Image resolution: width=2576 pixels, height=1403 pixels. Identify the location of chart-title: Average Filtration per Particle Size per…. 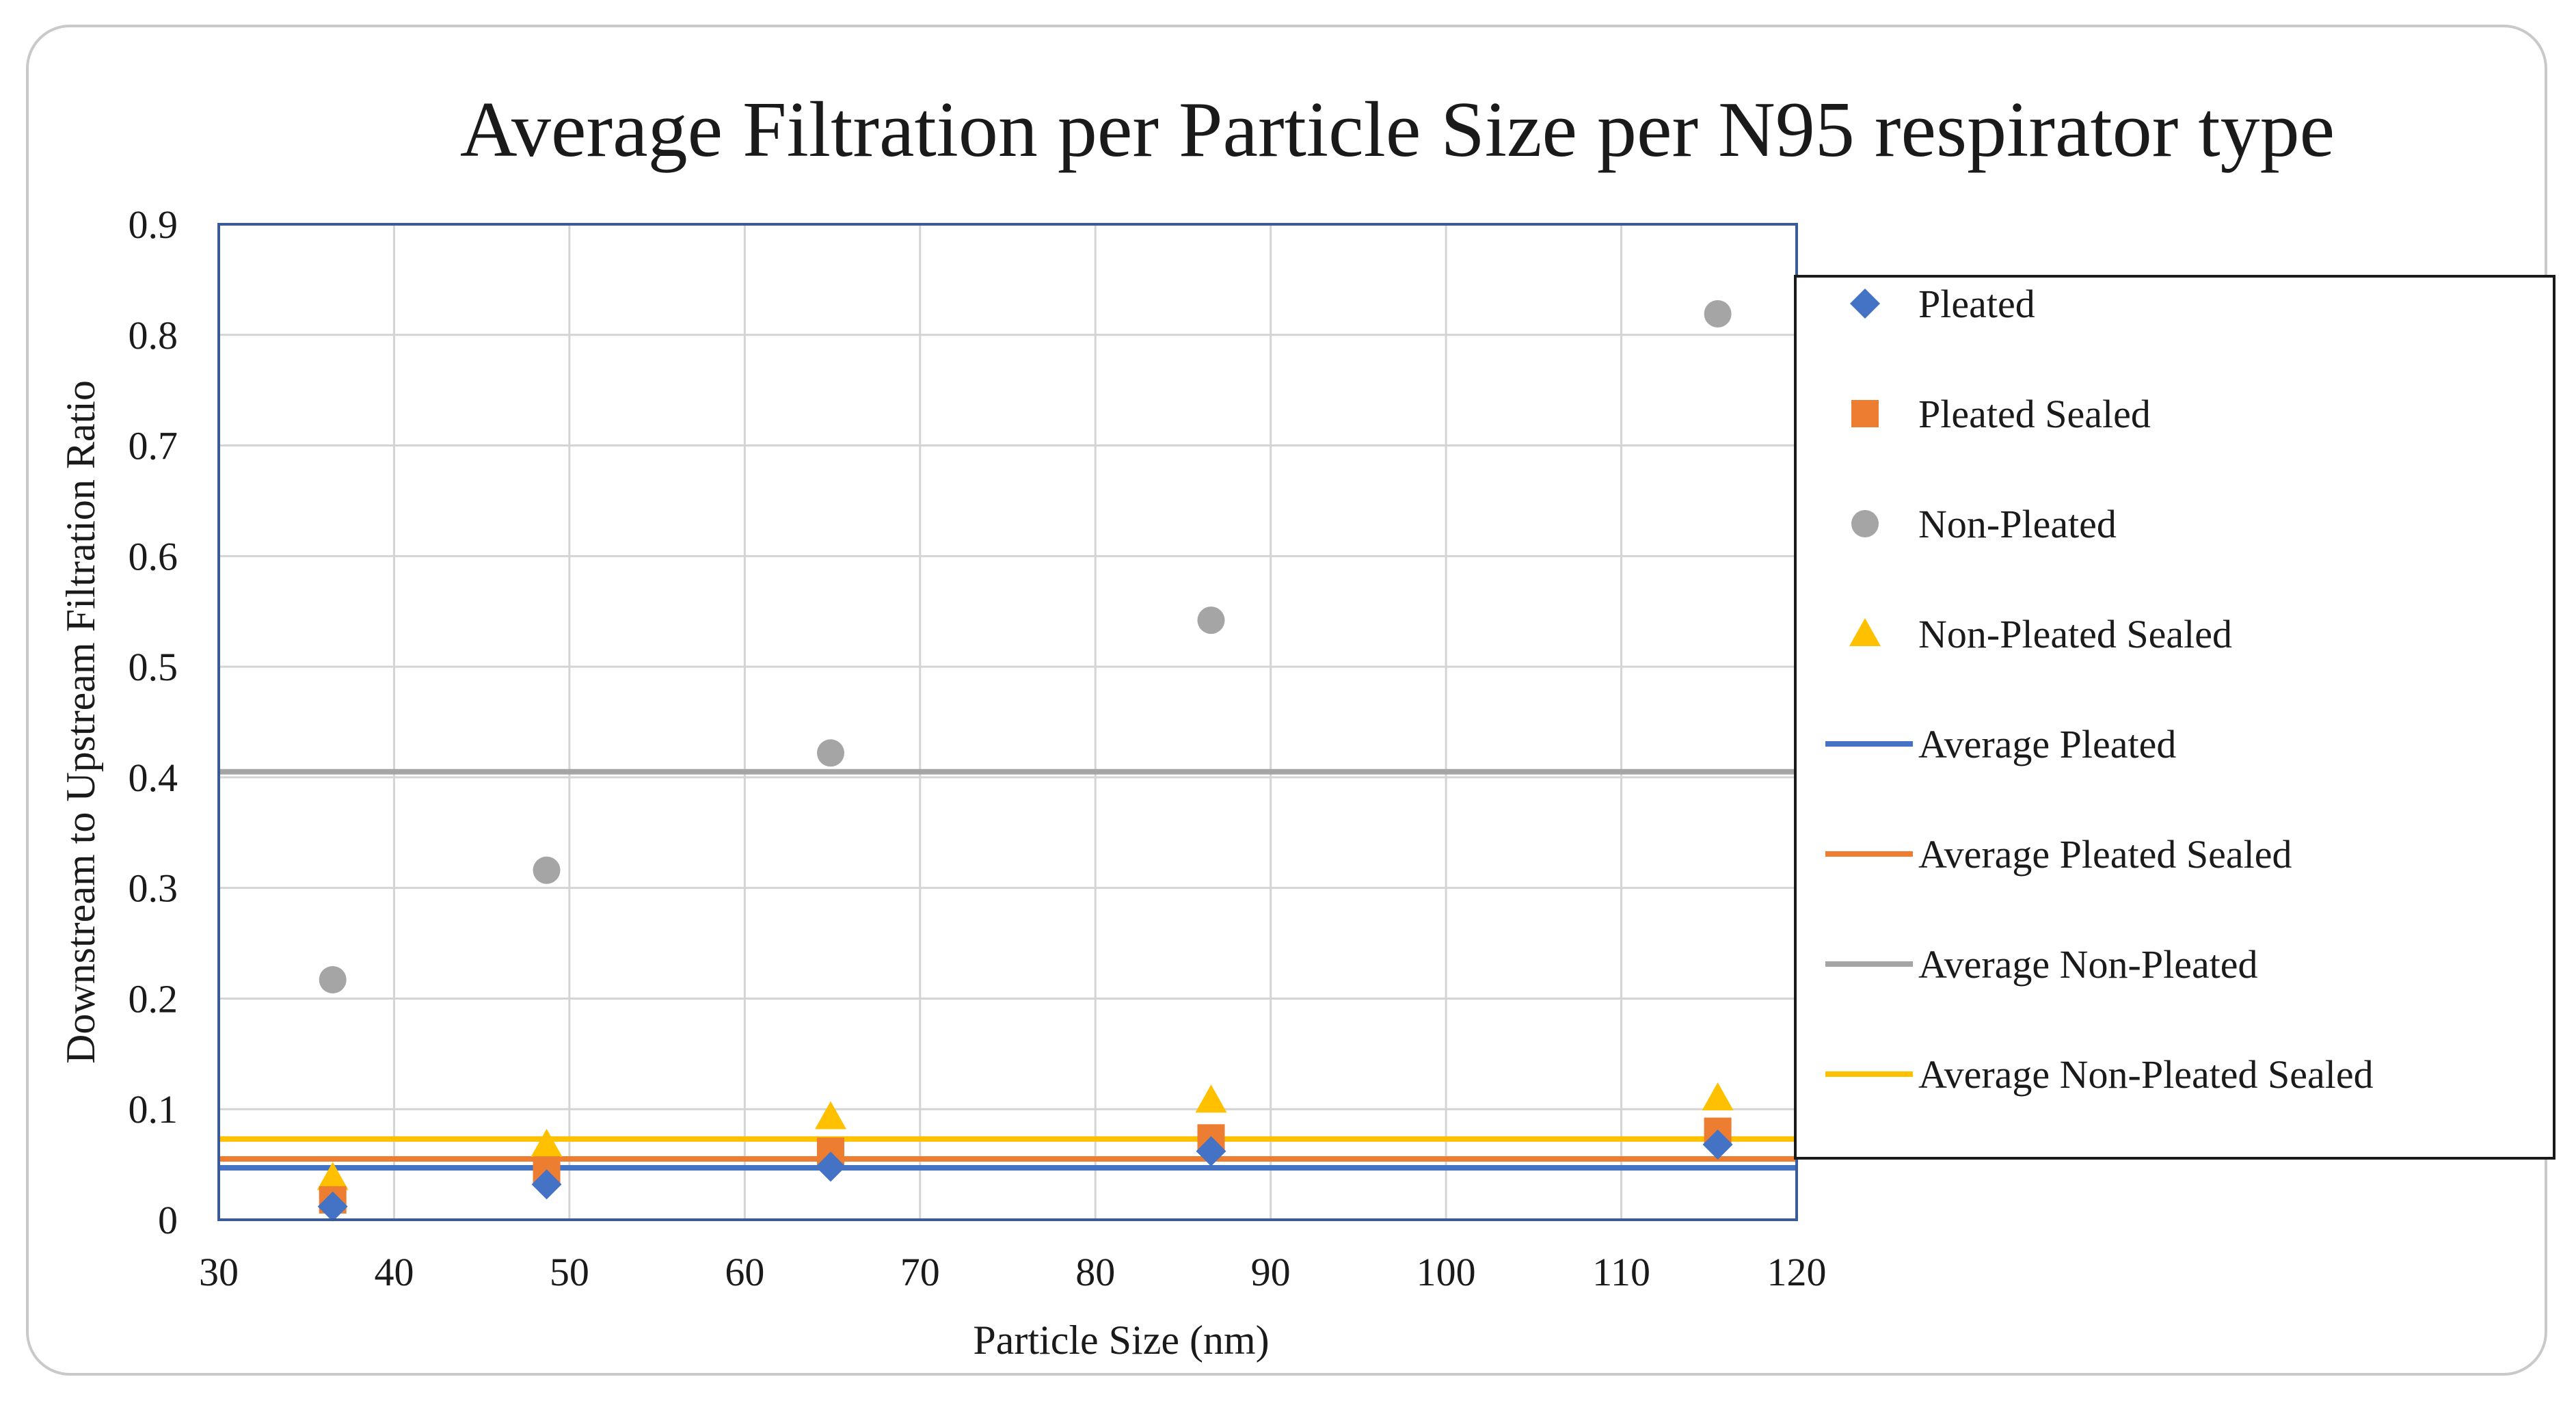
(1397, 130).